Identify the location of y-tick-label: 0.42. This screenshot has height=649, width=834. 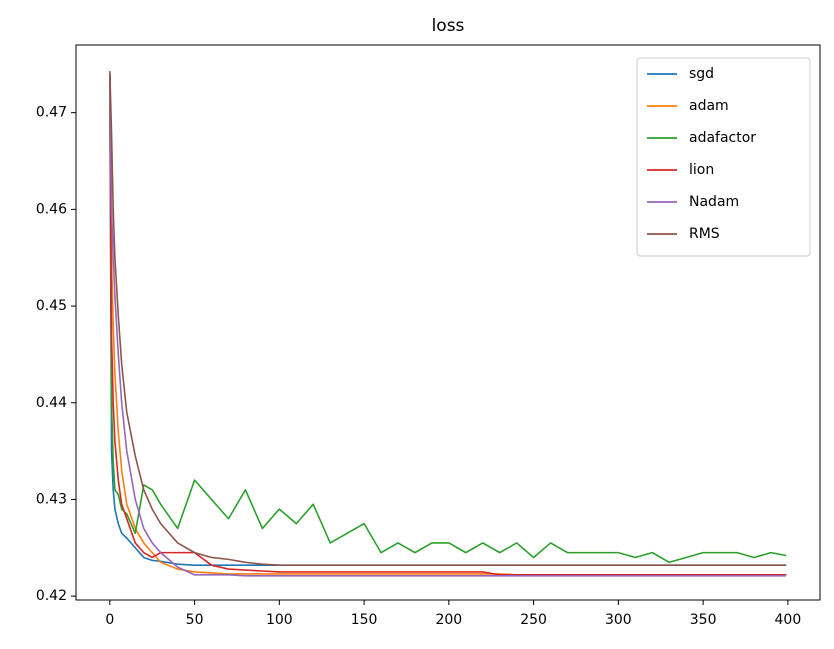
(51, 596).